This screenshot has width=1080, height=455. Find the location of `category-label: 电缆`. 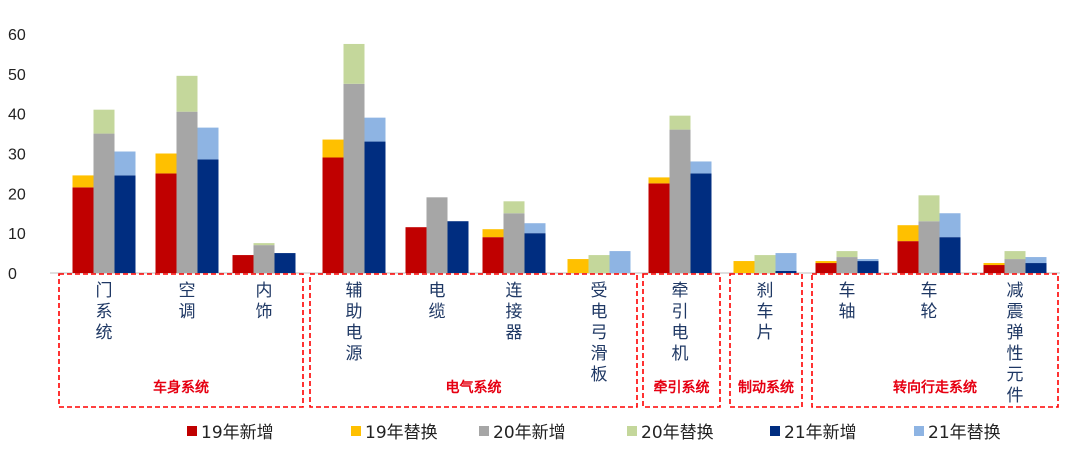

category-label: 电缆 is located at coordinates (437, 301).